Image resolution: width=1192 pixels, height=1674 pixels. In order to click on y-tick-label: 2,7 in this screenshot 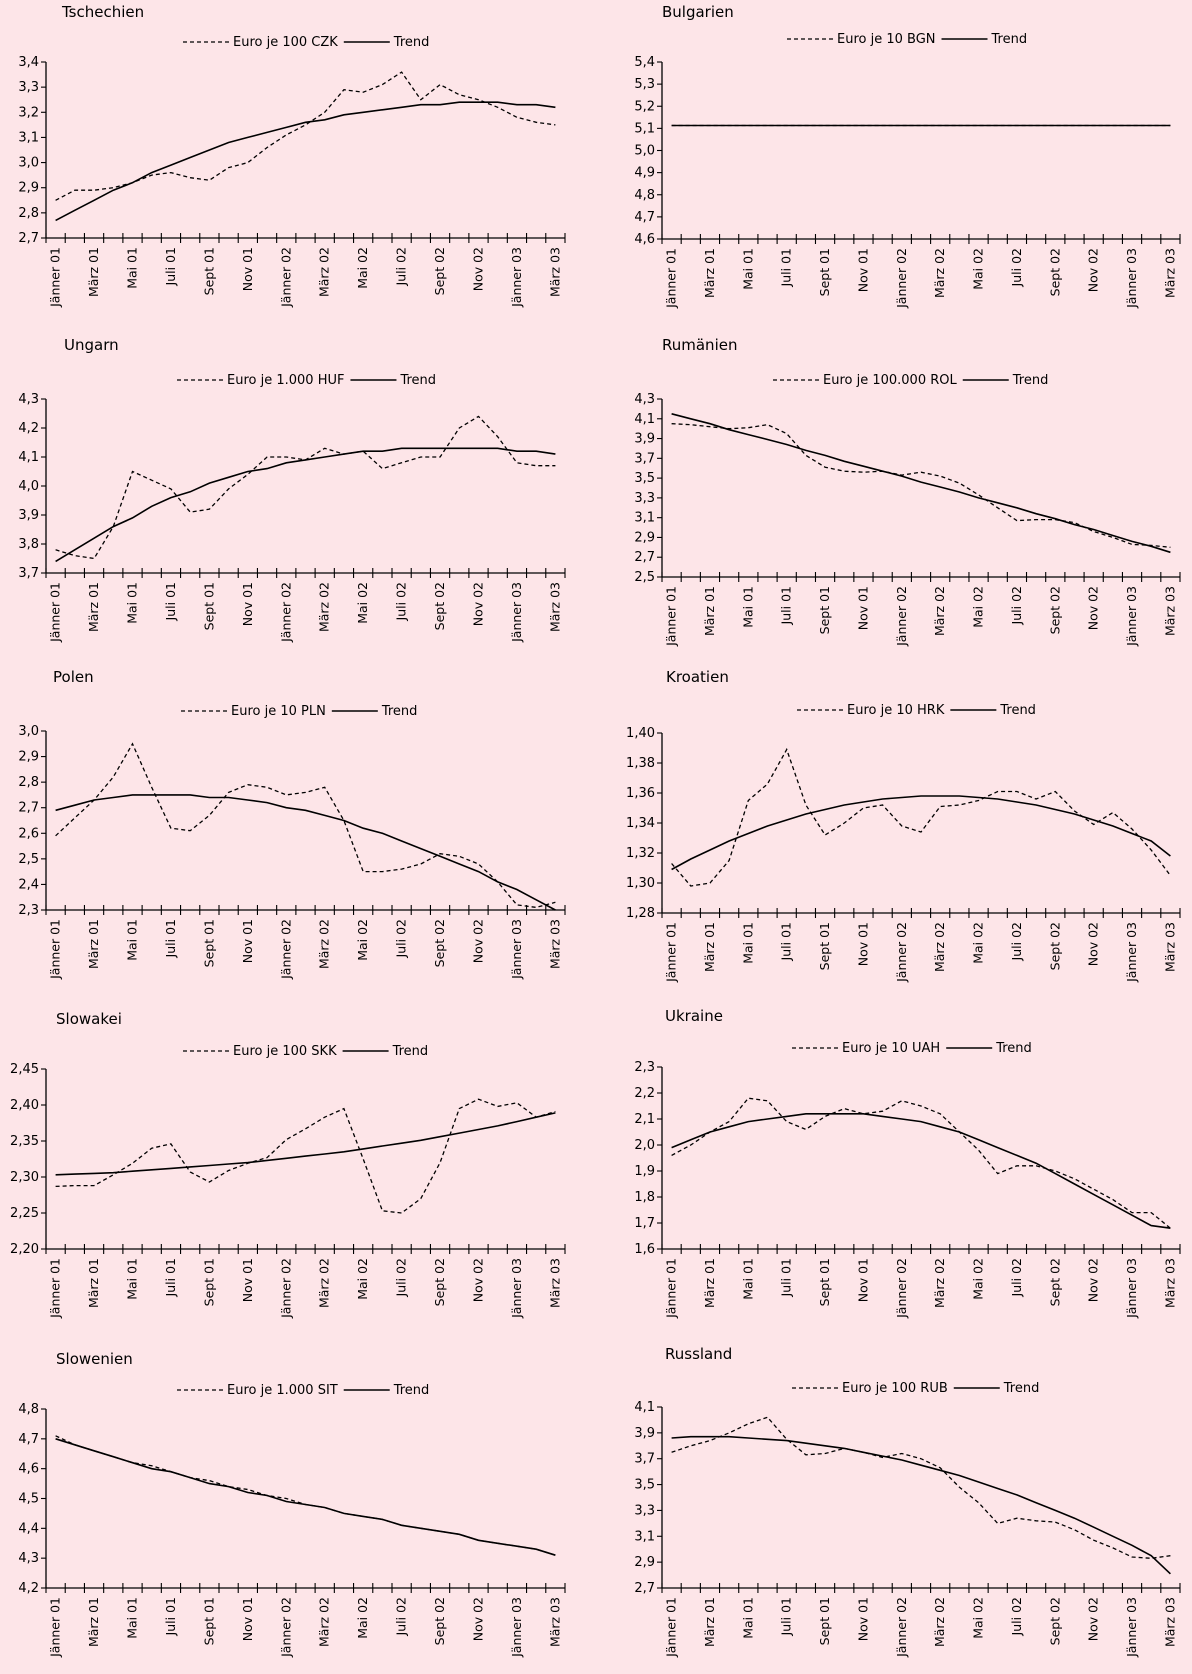, I will do `click(644, 1588)`.